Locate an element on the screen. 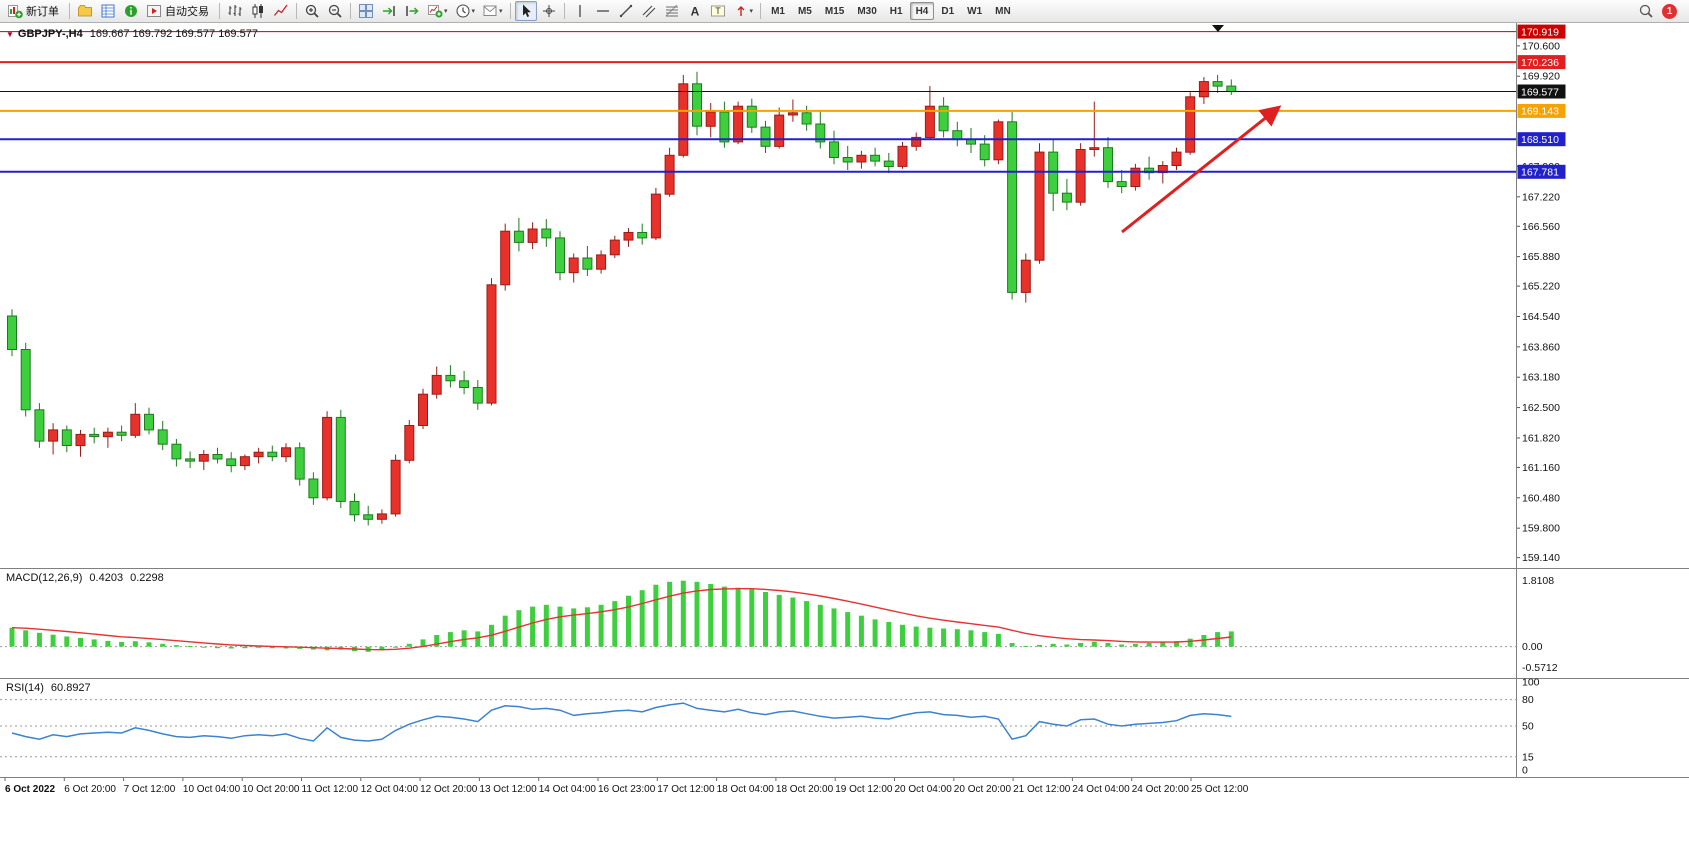 This screenshot has height=862, width=1689. chart-profiles-button is located at coordinates (85, 11).